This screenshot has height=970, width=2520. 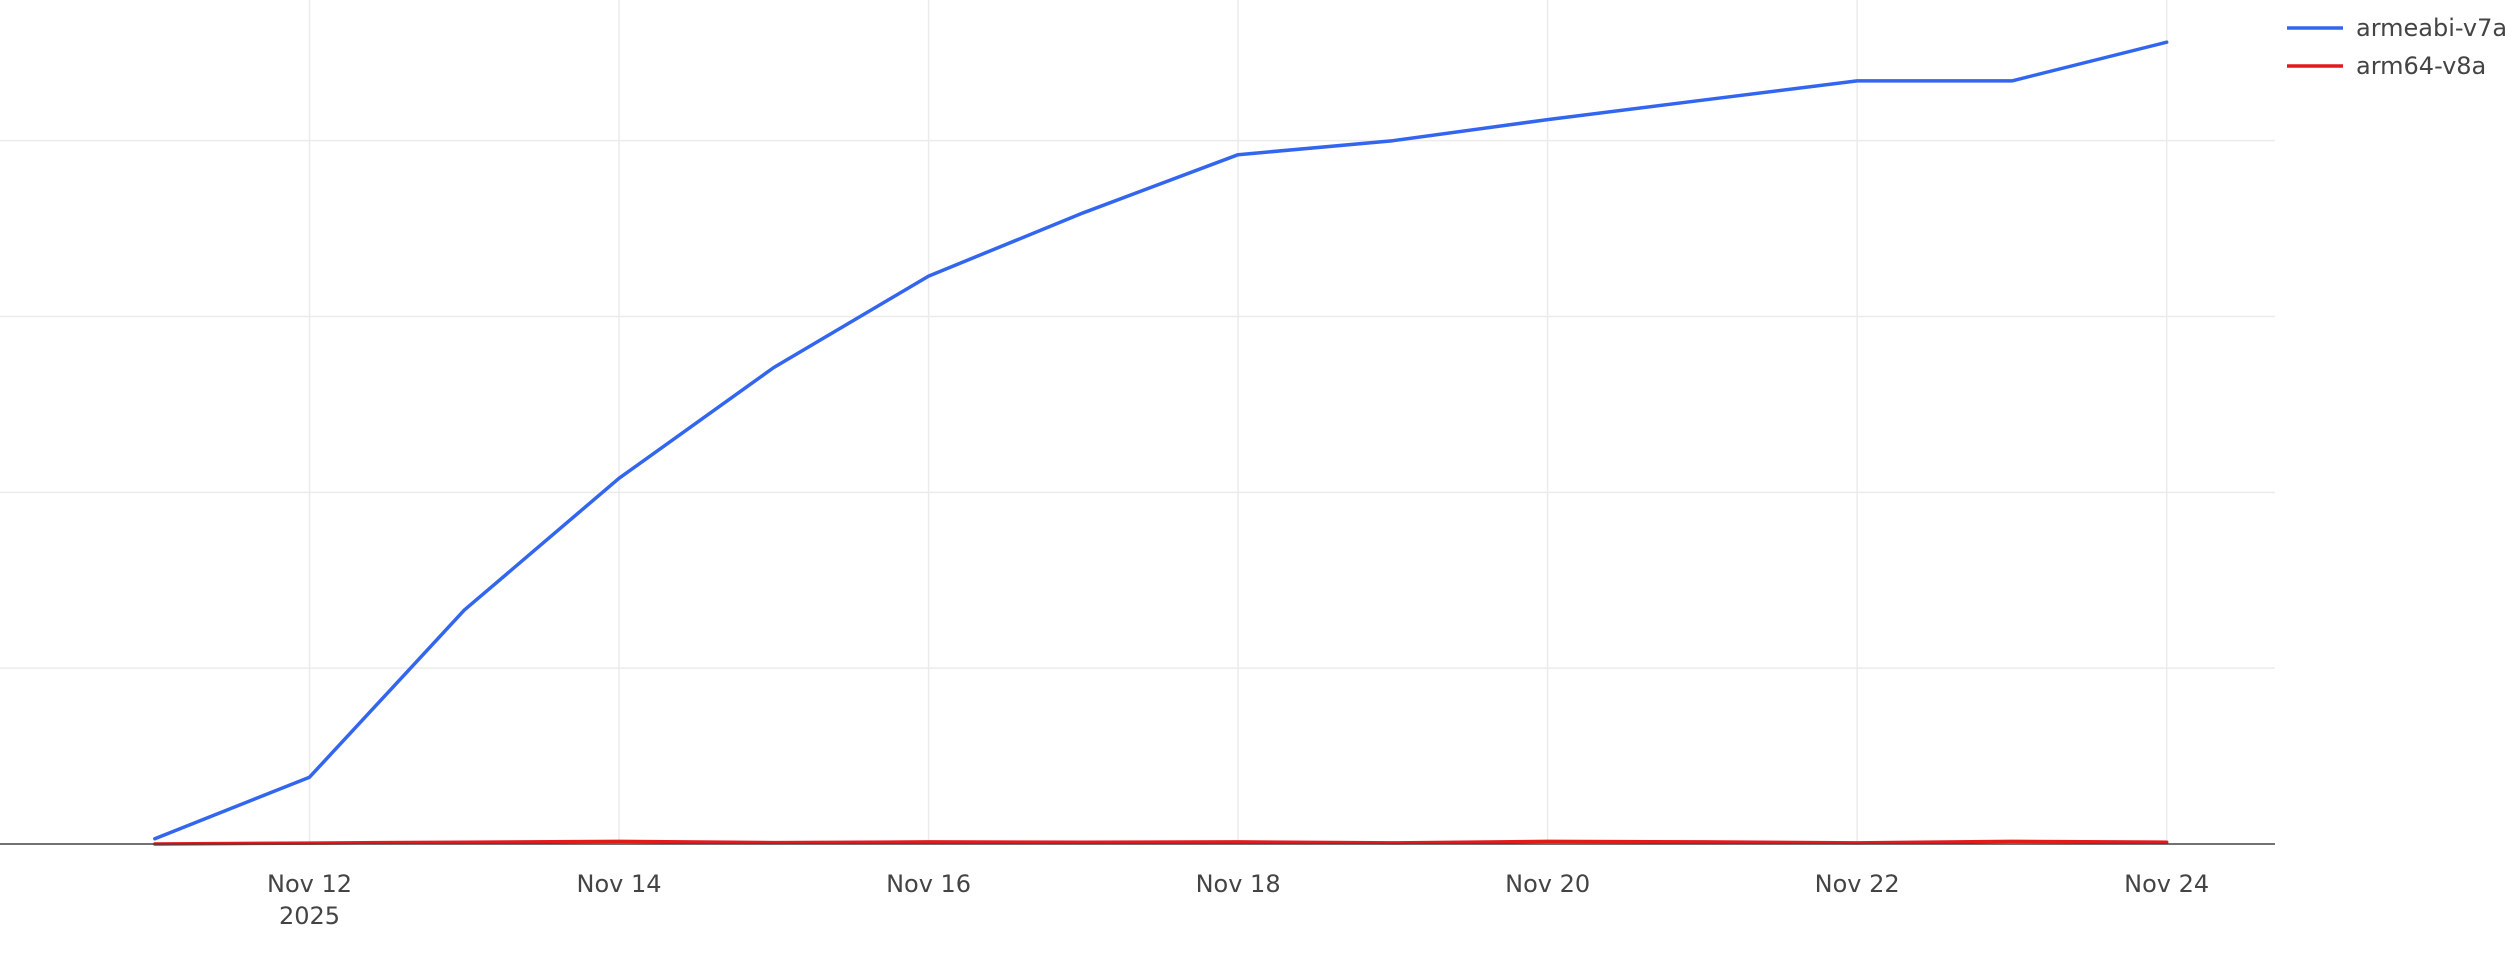 What do you see at coordinates (309, 916) in the screenshot?
I see `x-tick-sublabel: 2025` at bounding box center [309, 916].